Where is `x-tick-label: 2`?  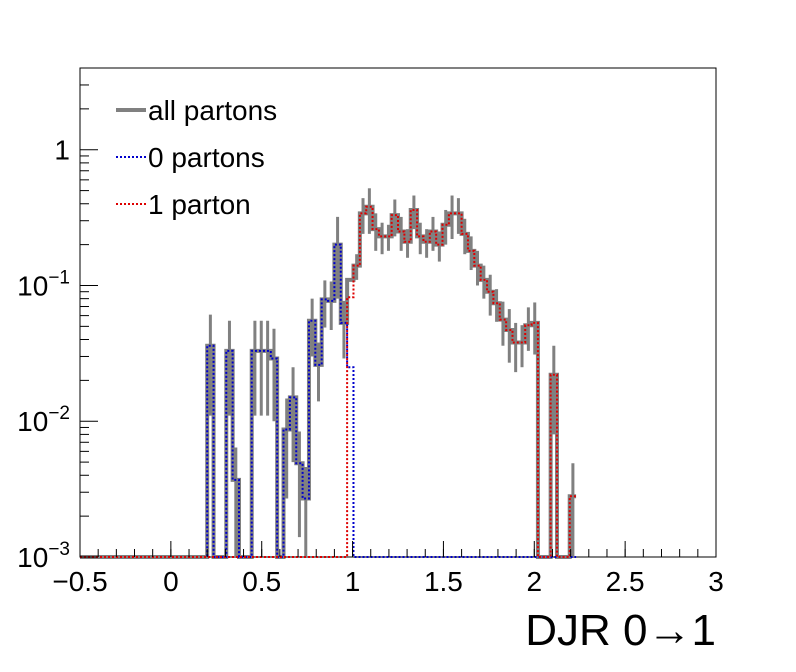
x-tick-label: 2 is located at coordinates (534, 581).